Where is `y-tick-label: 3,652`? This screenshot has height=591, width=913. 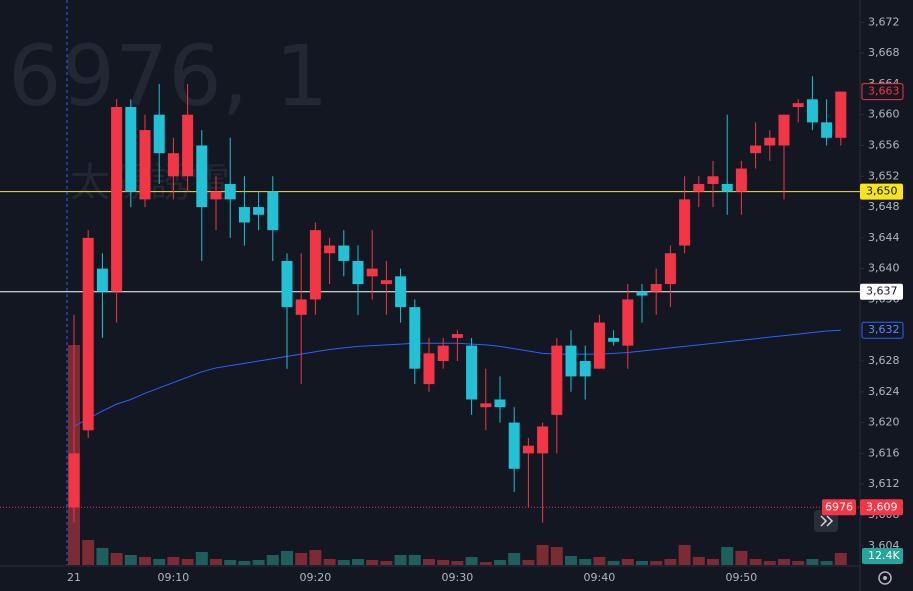
y-tick-label: 3,652 is located at coordinates (884, 175).